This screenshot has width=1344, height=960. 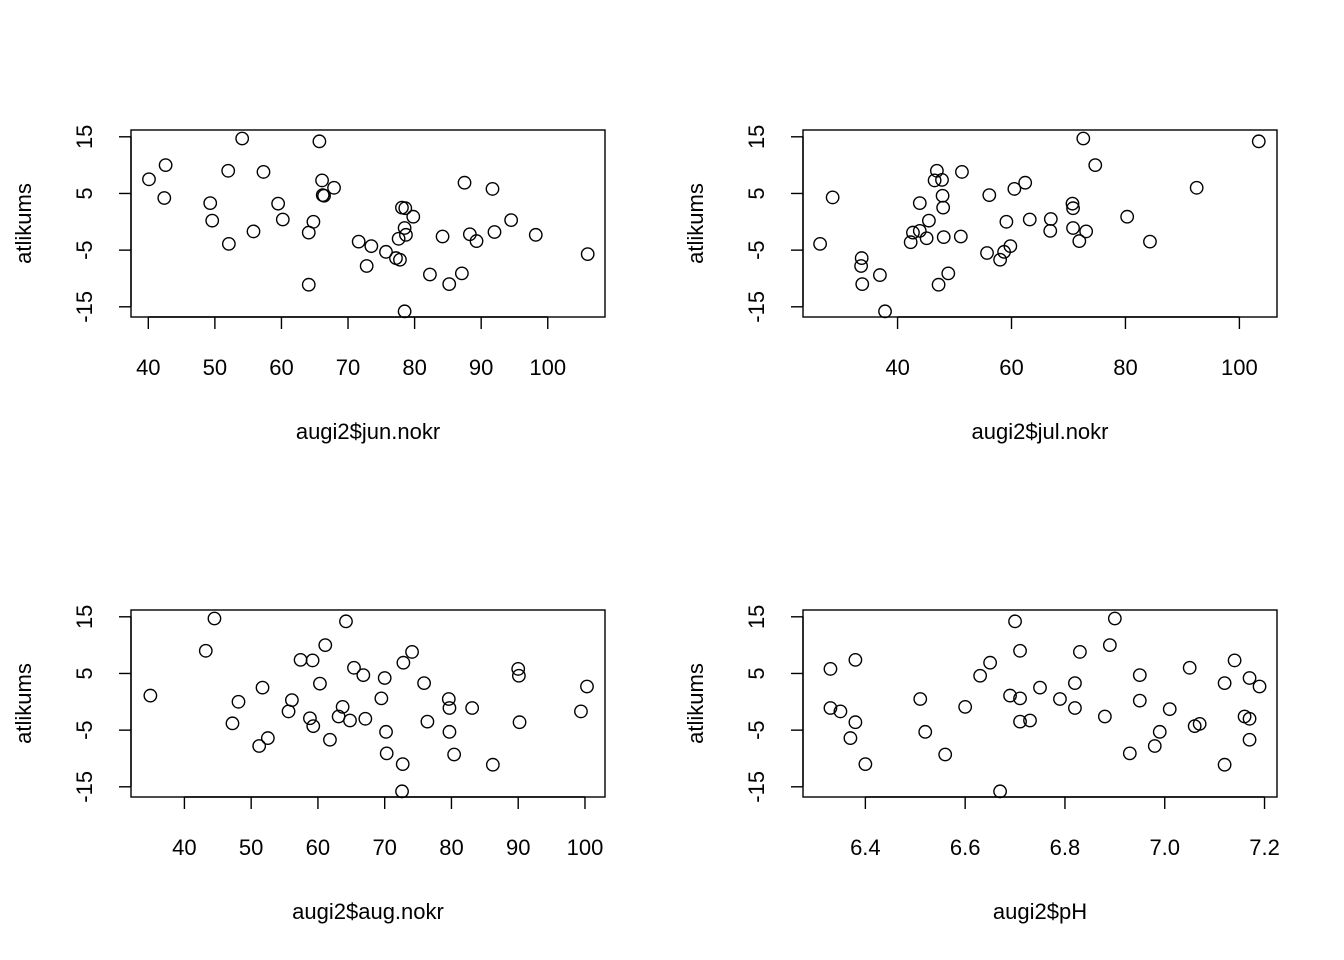 I want to click on x-tick-label: 6.8, so click(x=1065, y=847).